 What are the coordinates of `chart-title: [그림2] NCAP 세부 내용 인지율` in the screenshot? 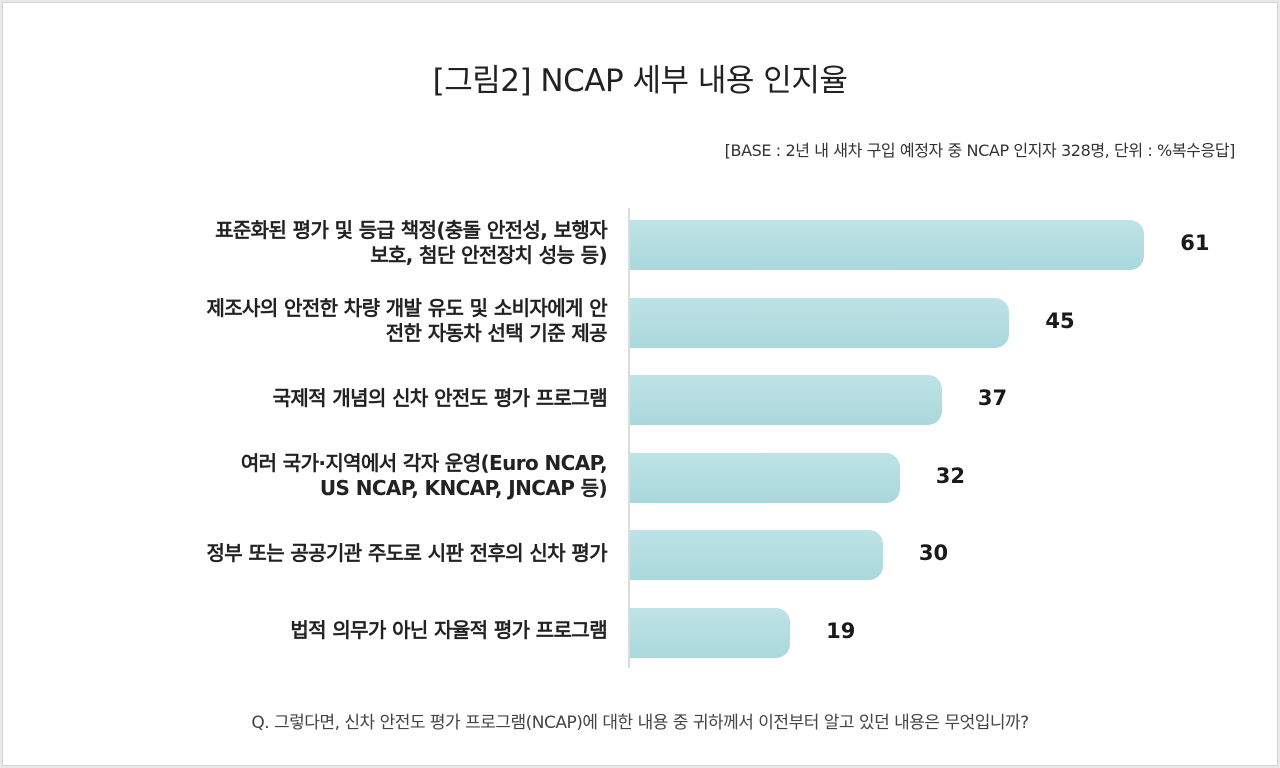 It's located at (640, 81).